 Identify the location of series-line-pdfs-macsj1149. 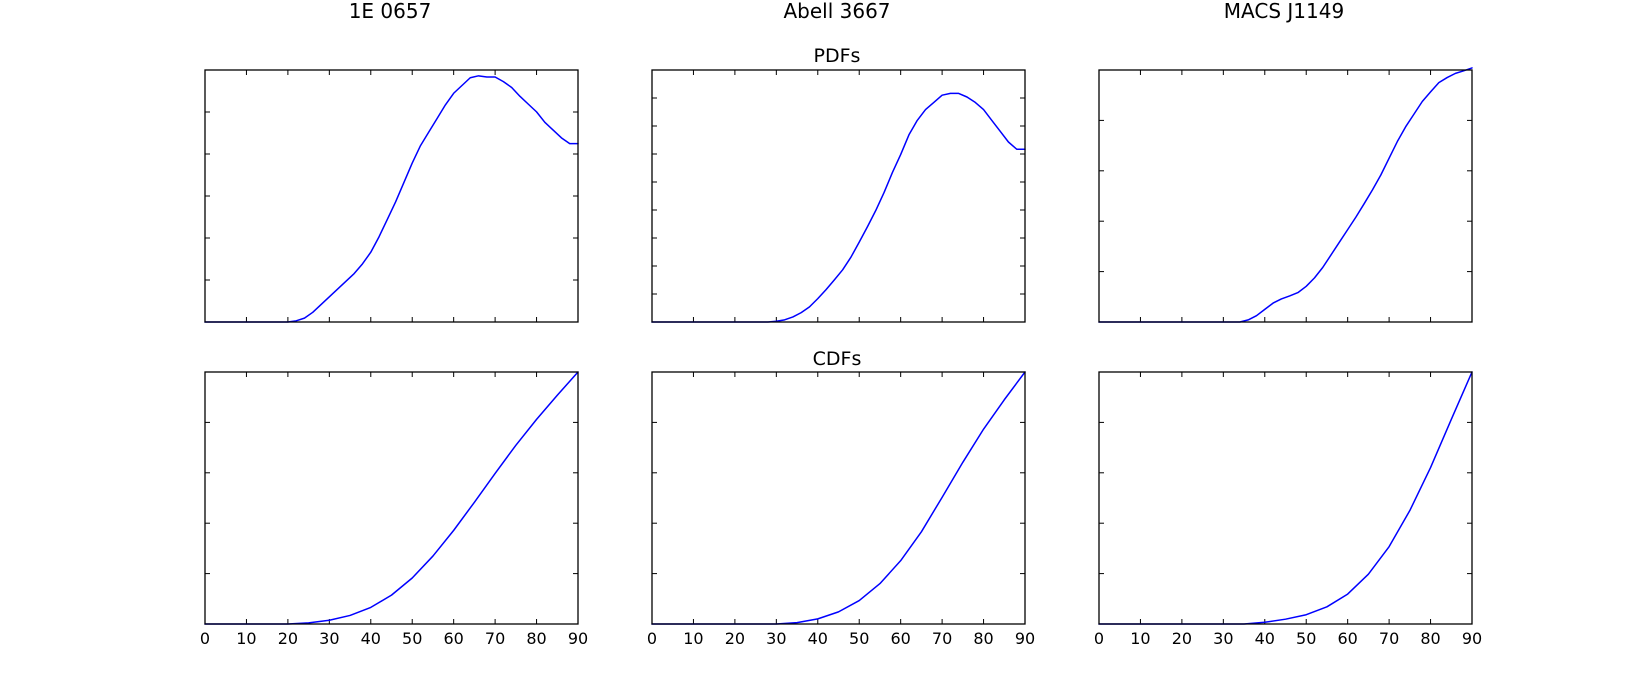
(1285, 195).